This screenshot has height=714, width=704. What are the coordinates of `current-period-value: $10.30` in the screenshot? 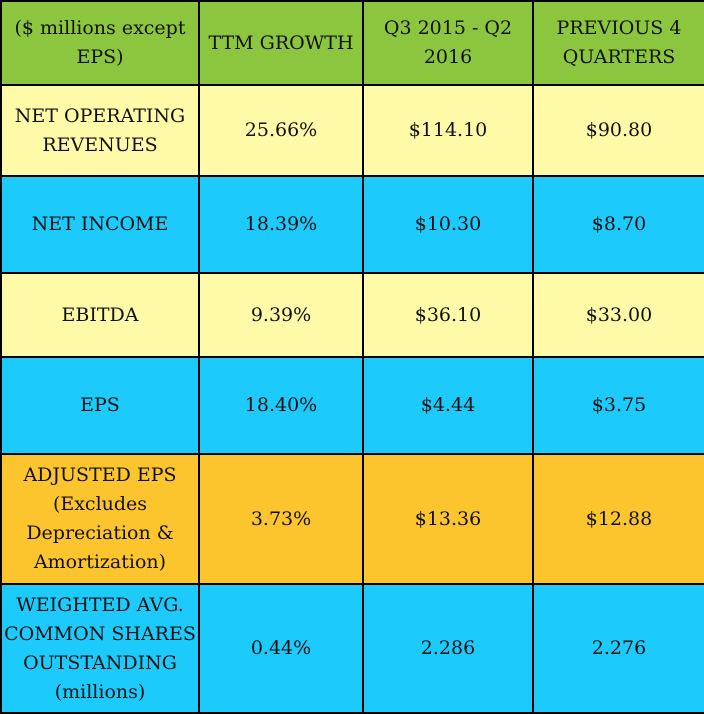 It's located at (448, 224).